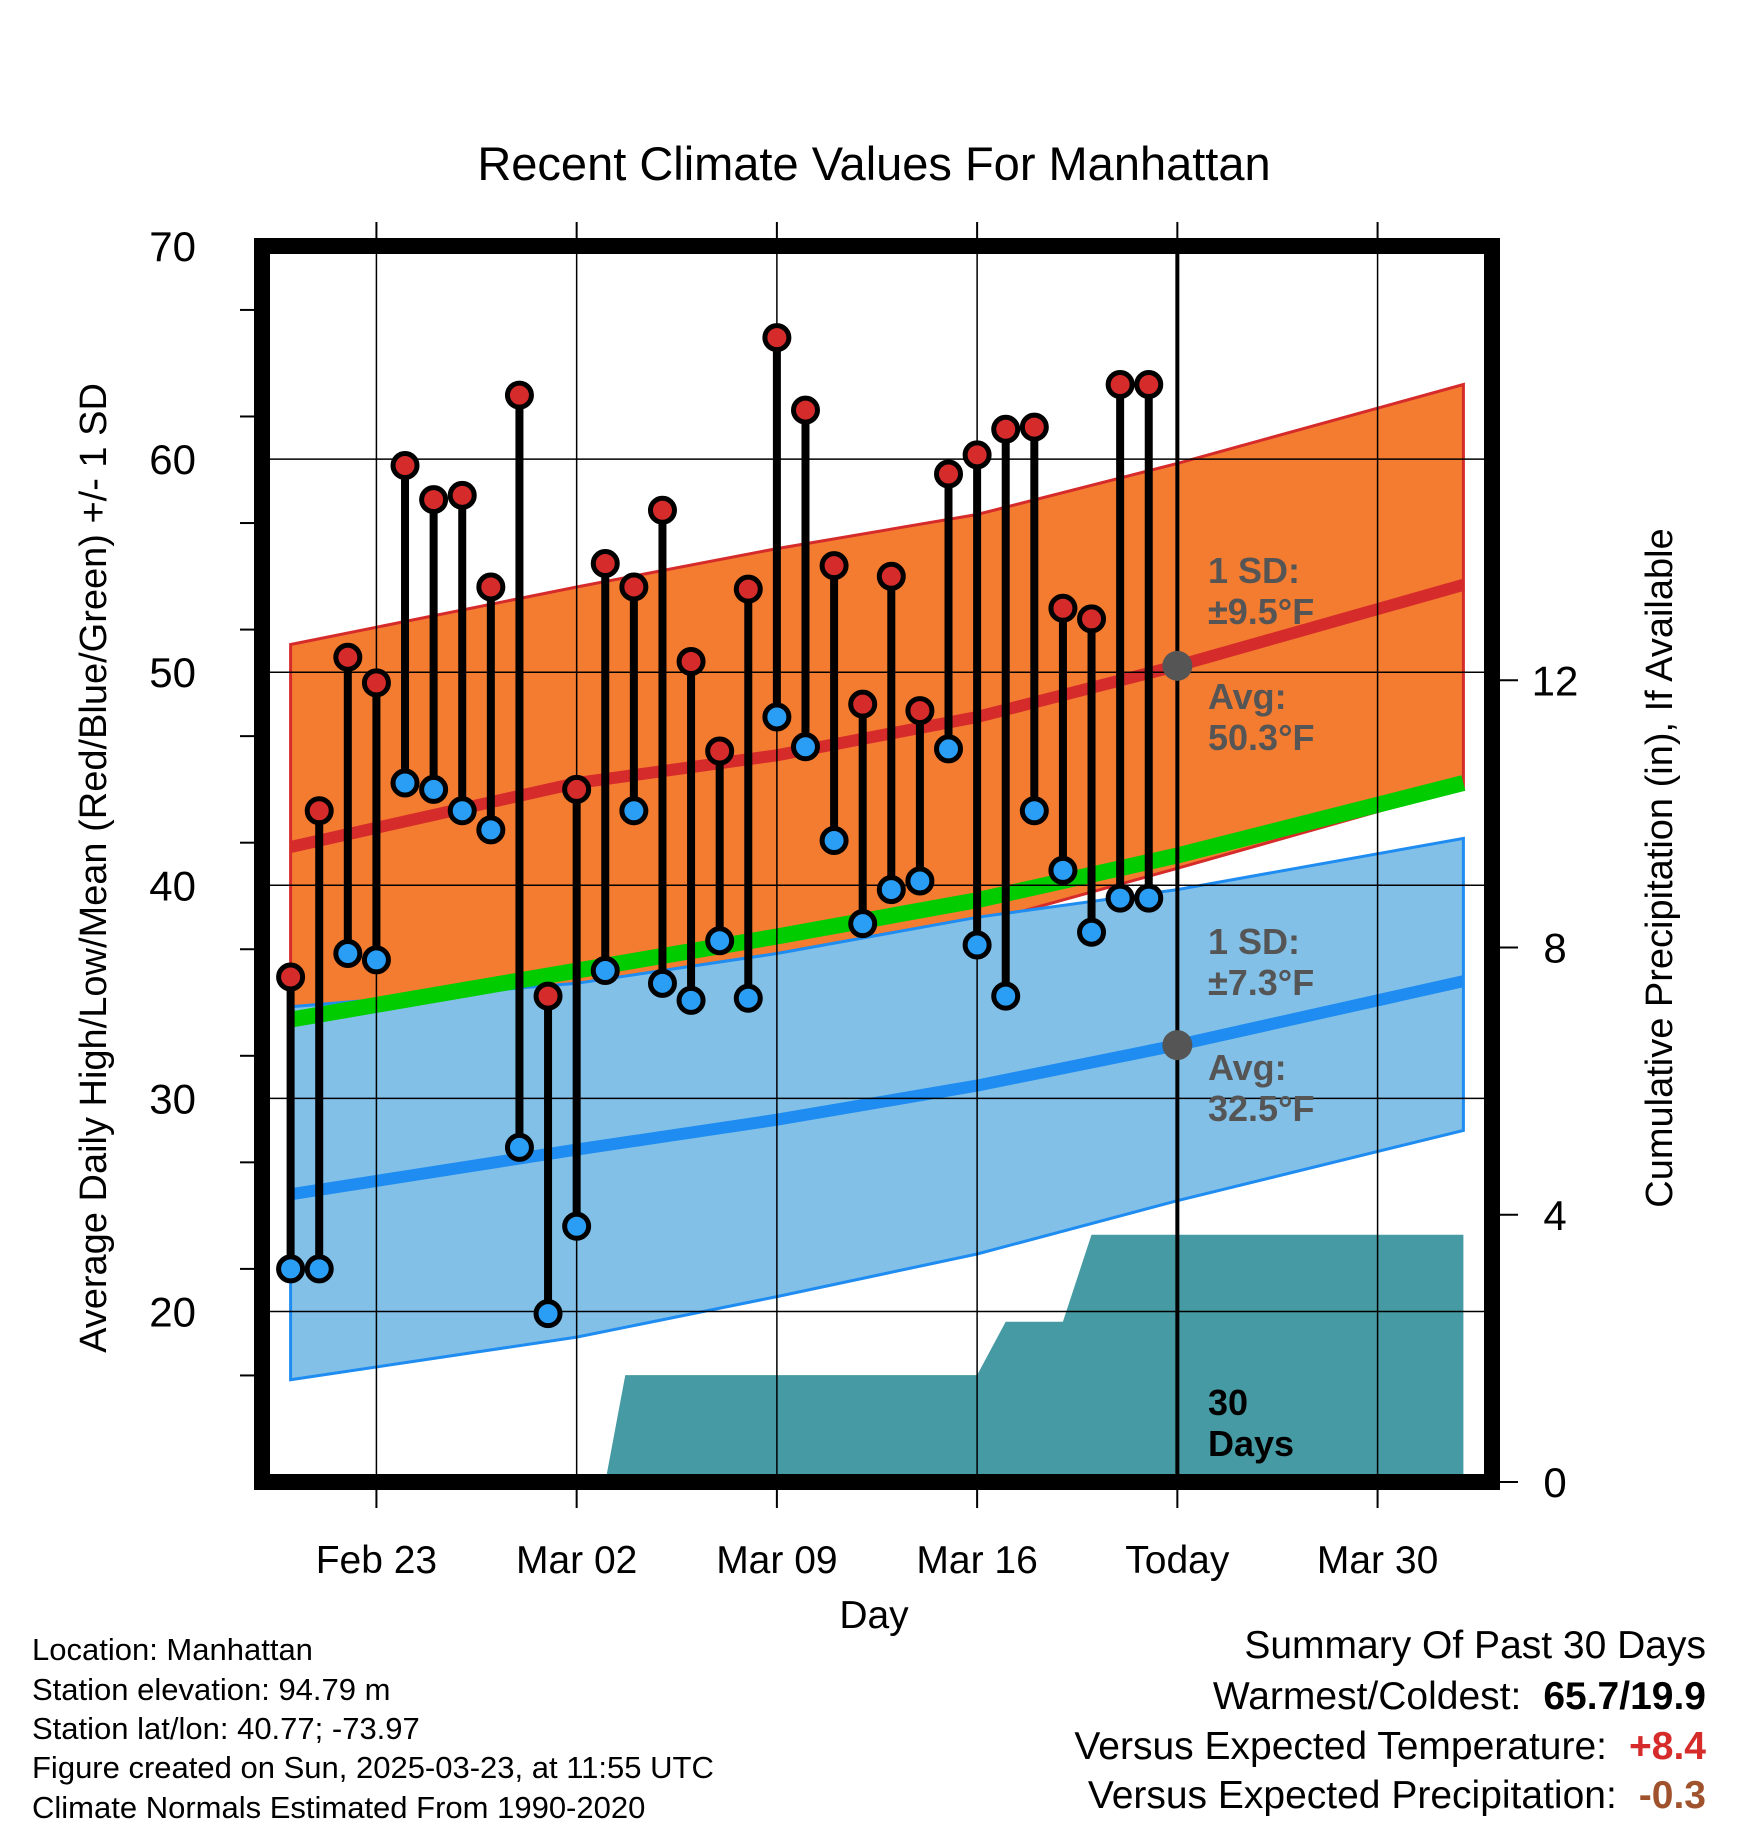  Describe the element at coordinates (1554, 1215) in the screenshot. I see `y2-tick-label: 4` at that location.